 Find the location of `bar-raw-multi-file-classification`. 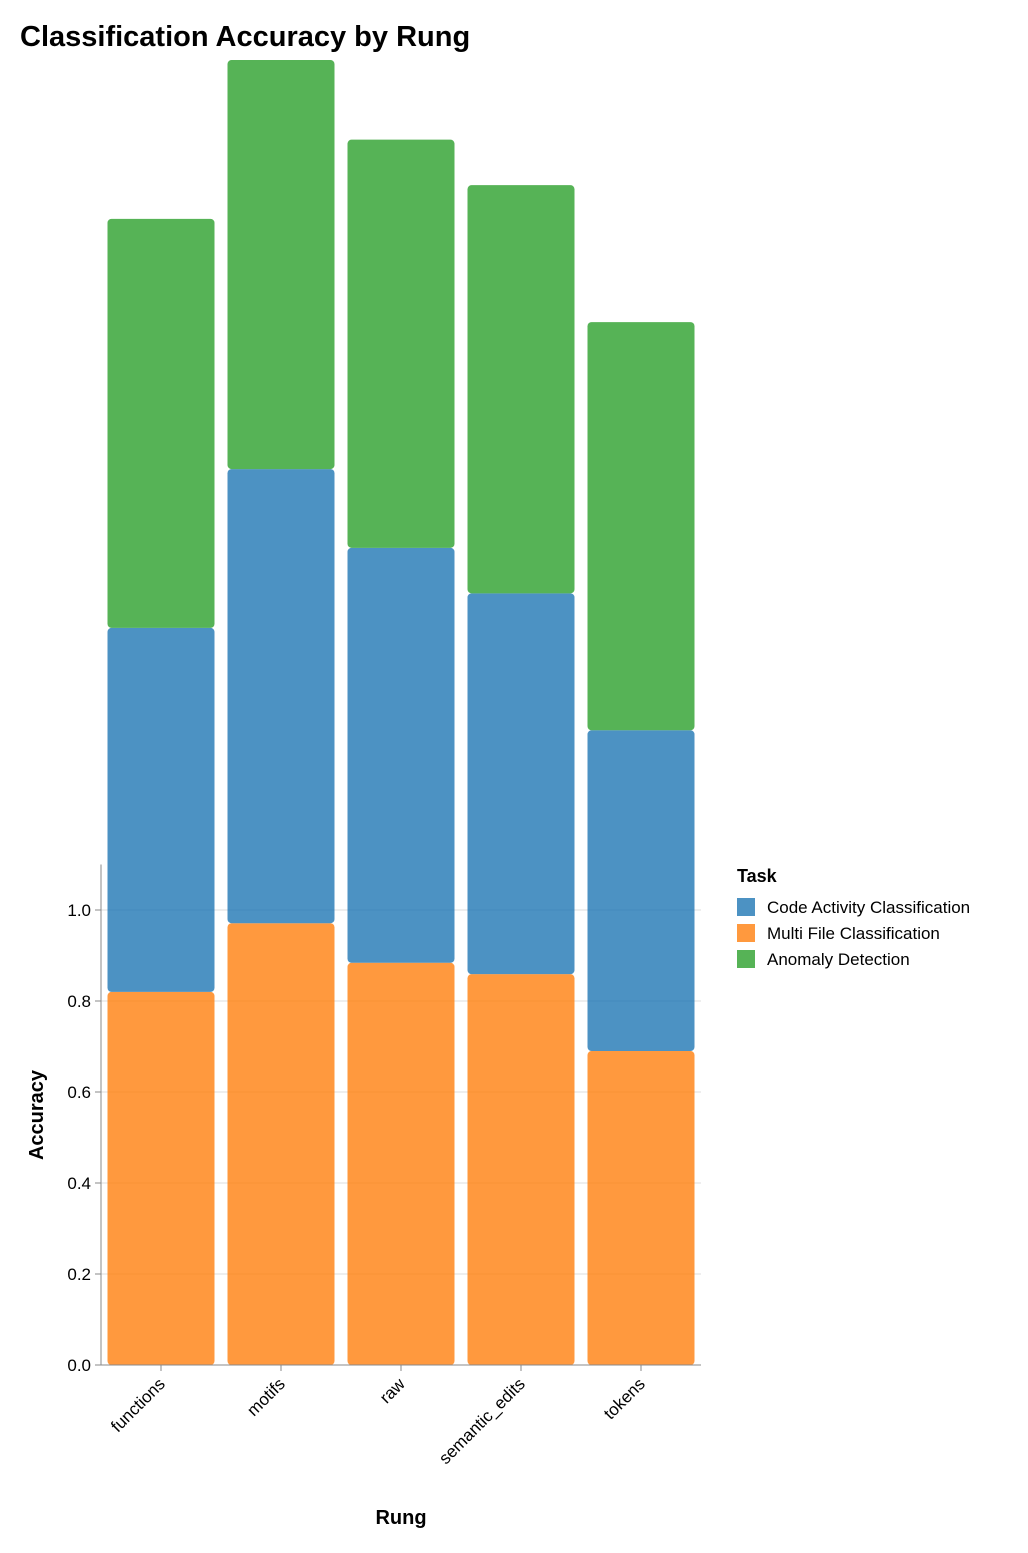

bar-raw-multi-file-classification is located at coordinates (401, 1163).